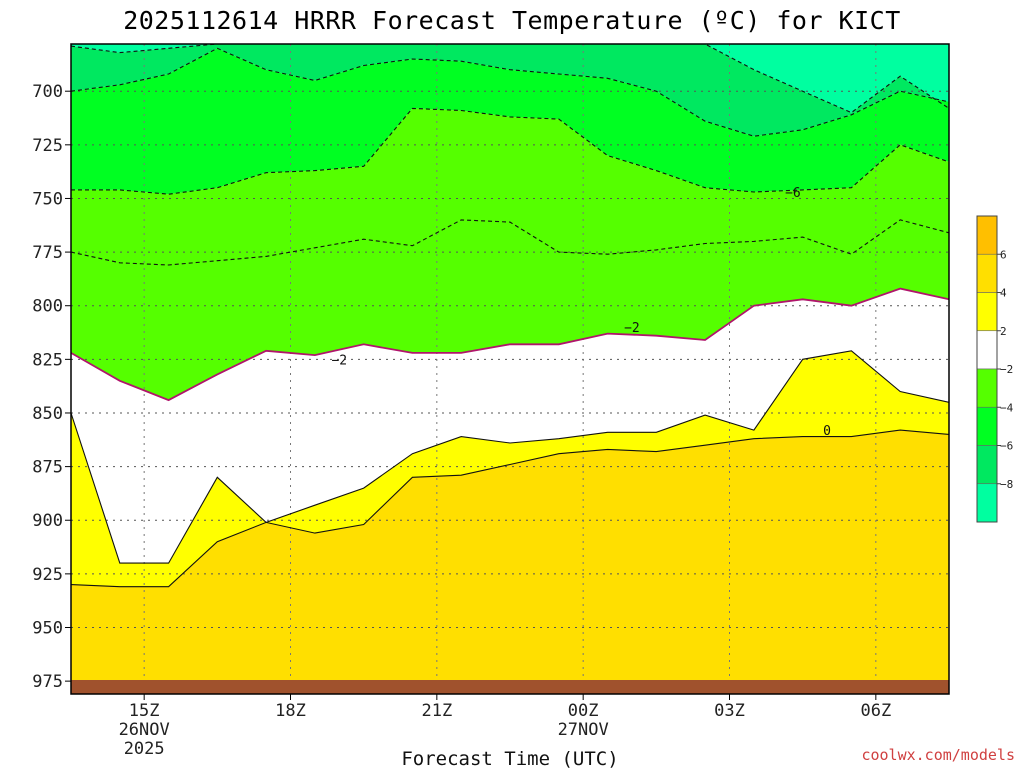 Image resolution: width=1024 pixels, height=768 pixels. What do you see at coordinates (144, 730) in the screenshot?
I see `x-tick-sublabel-26NOV: 26NOV` at bounding box center [144, 730].